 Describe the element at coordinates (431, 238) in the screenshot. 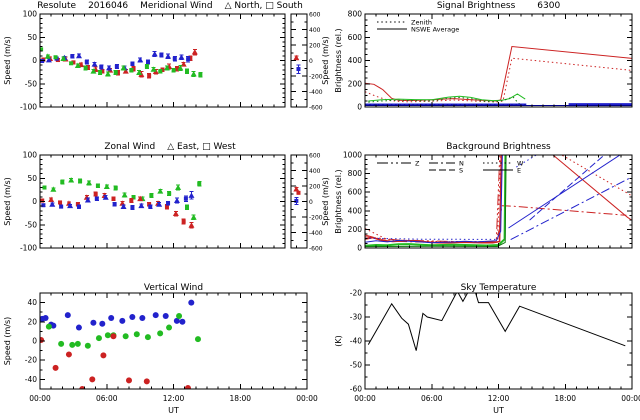

I see `series-blue-W-flat` at that location.